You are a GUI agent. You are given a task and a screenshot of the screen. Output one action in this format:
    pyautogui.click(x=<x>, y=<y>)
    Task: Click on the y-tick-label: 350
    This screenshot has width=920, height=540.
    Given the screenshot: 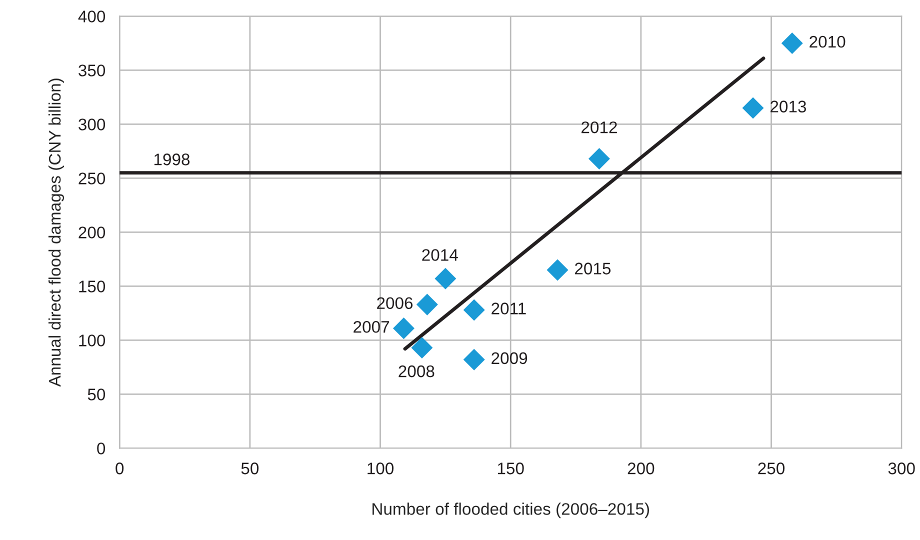 What is the action you would take?
    pyautogui.click(x=92, y=70)
    